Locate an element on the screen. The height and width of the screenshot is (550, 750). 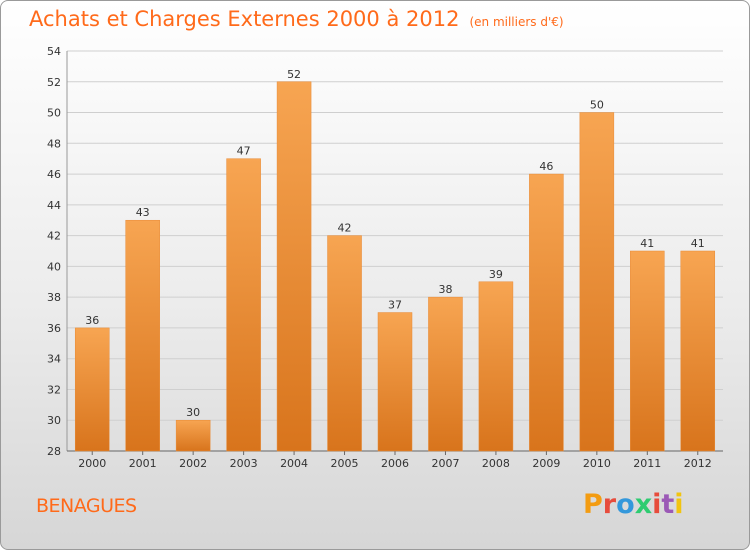
logo-letter: r is located at coordinates (609, 504).